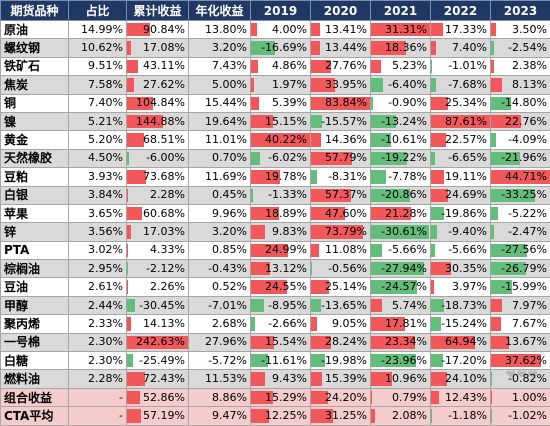 Image resolution: width=550 pixels, height=426 pixels. I want to click on value-cell: 22.76%, so click(520, 121).